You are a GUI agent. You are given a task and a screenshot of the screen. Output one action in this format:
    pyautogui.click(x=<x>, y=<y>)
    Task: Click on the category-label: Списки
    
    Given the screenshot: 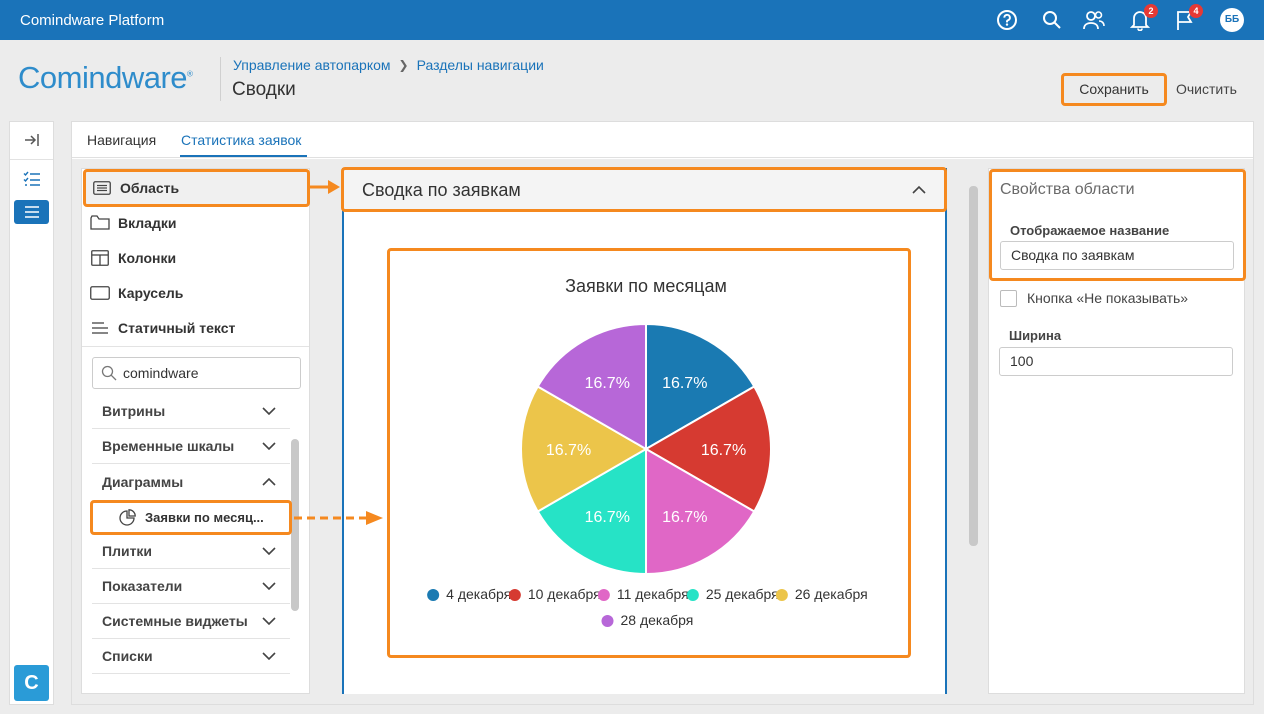 What is the action you would take?
    pyautogui.click(x=127, y=656)
    